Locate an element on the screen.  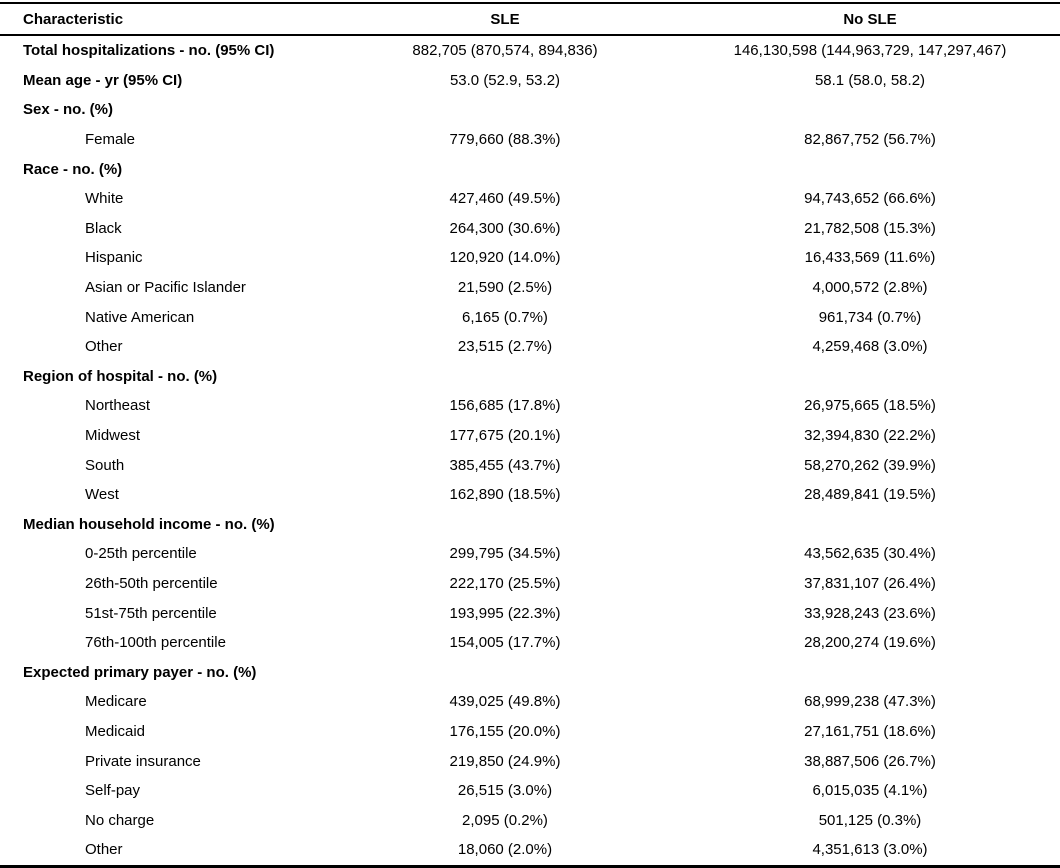
table-row: Race - no. (%) is located at coordinates (530, 169).